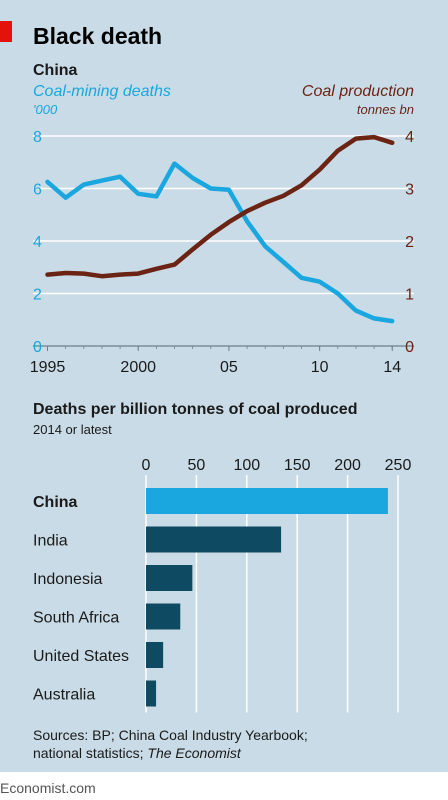  What do you see at coordinates (392, 367) in the screenshot?
I see `x-tick-14: 14` at bounding box center [392, 367].